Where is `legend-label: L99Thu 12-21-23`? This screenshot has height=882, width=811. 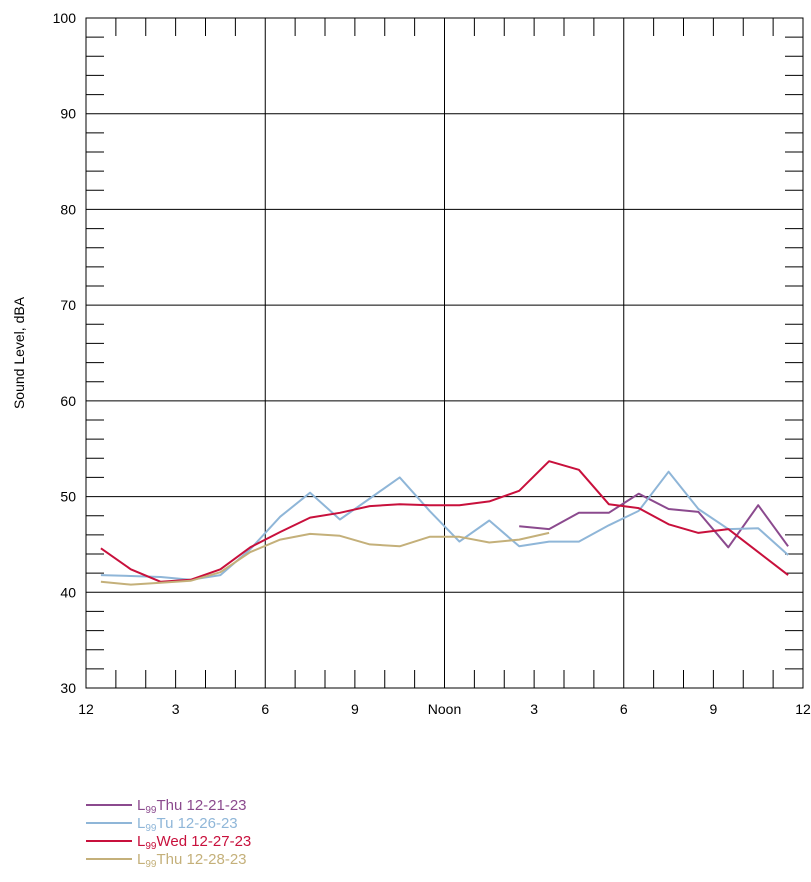 legend-label: L99Thu 12-21-23 is located at coordinates (192, 806).